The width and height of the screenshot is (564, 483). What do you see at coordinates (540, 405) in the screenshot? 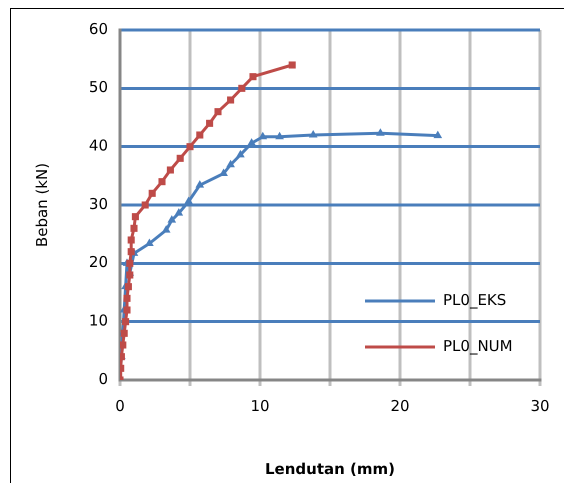
I see `x-tick-label: 30` at bounding box center [540, 405].